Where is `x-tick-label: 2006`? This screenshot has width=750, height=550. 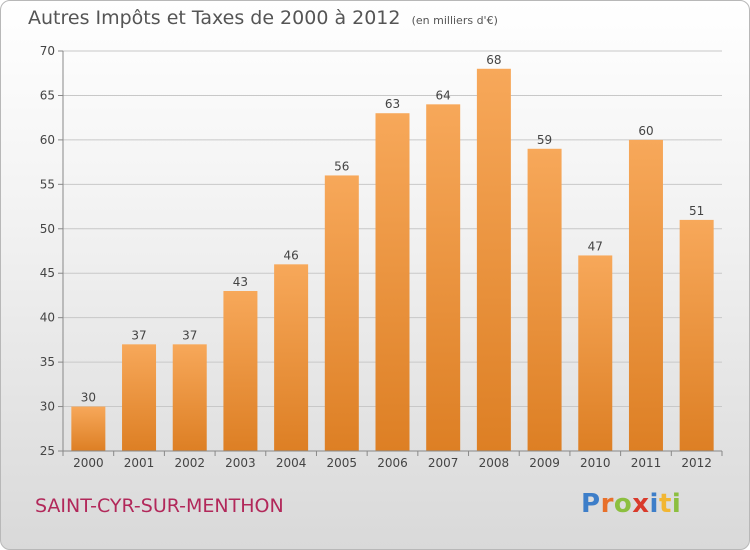
x-tick-label: 2006 is located at coordinates (392, 463).